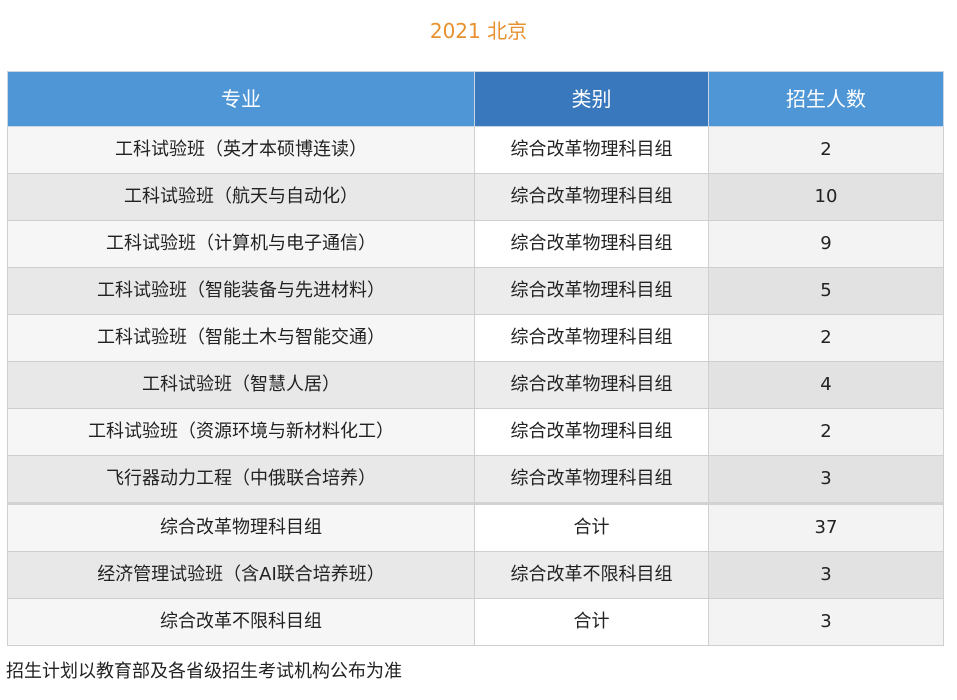  I want to click on table-row: 飞行器动力工程（中俄联合培养） 综合改革物理科目组 3, so click(475, 479).